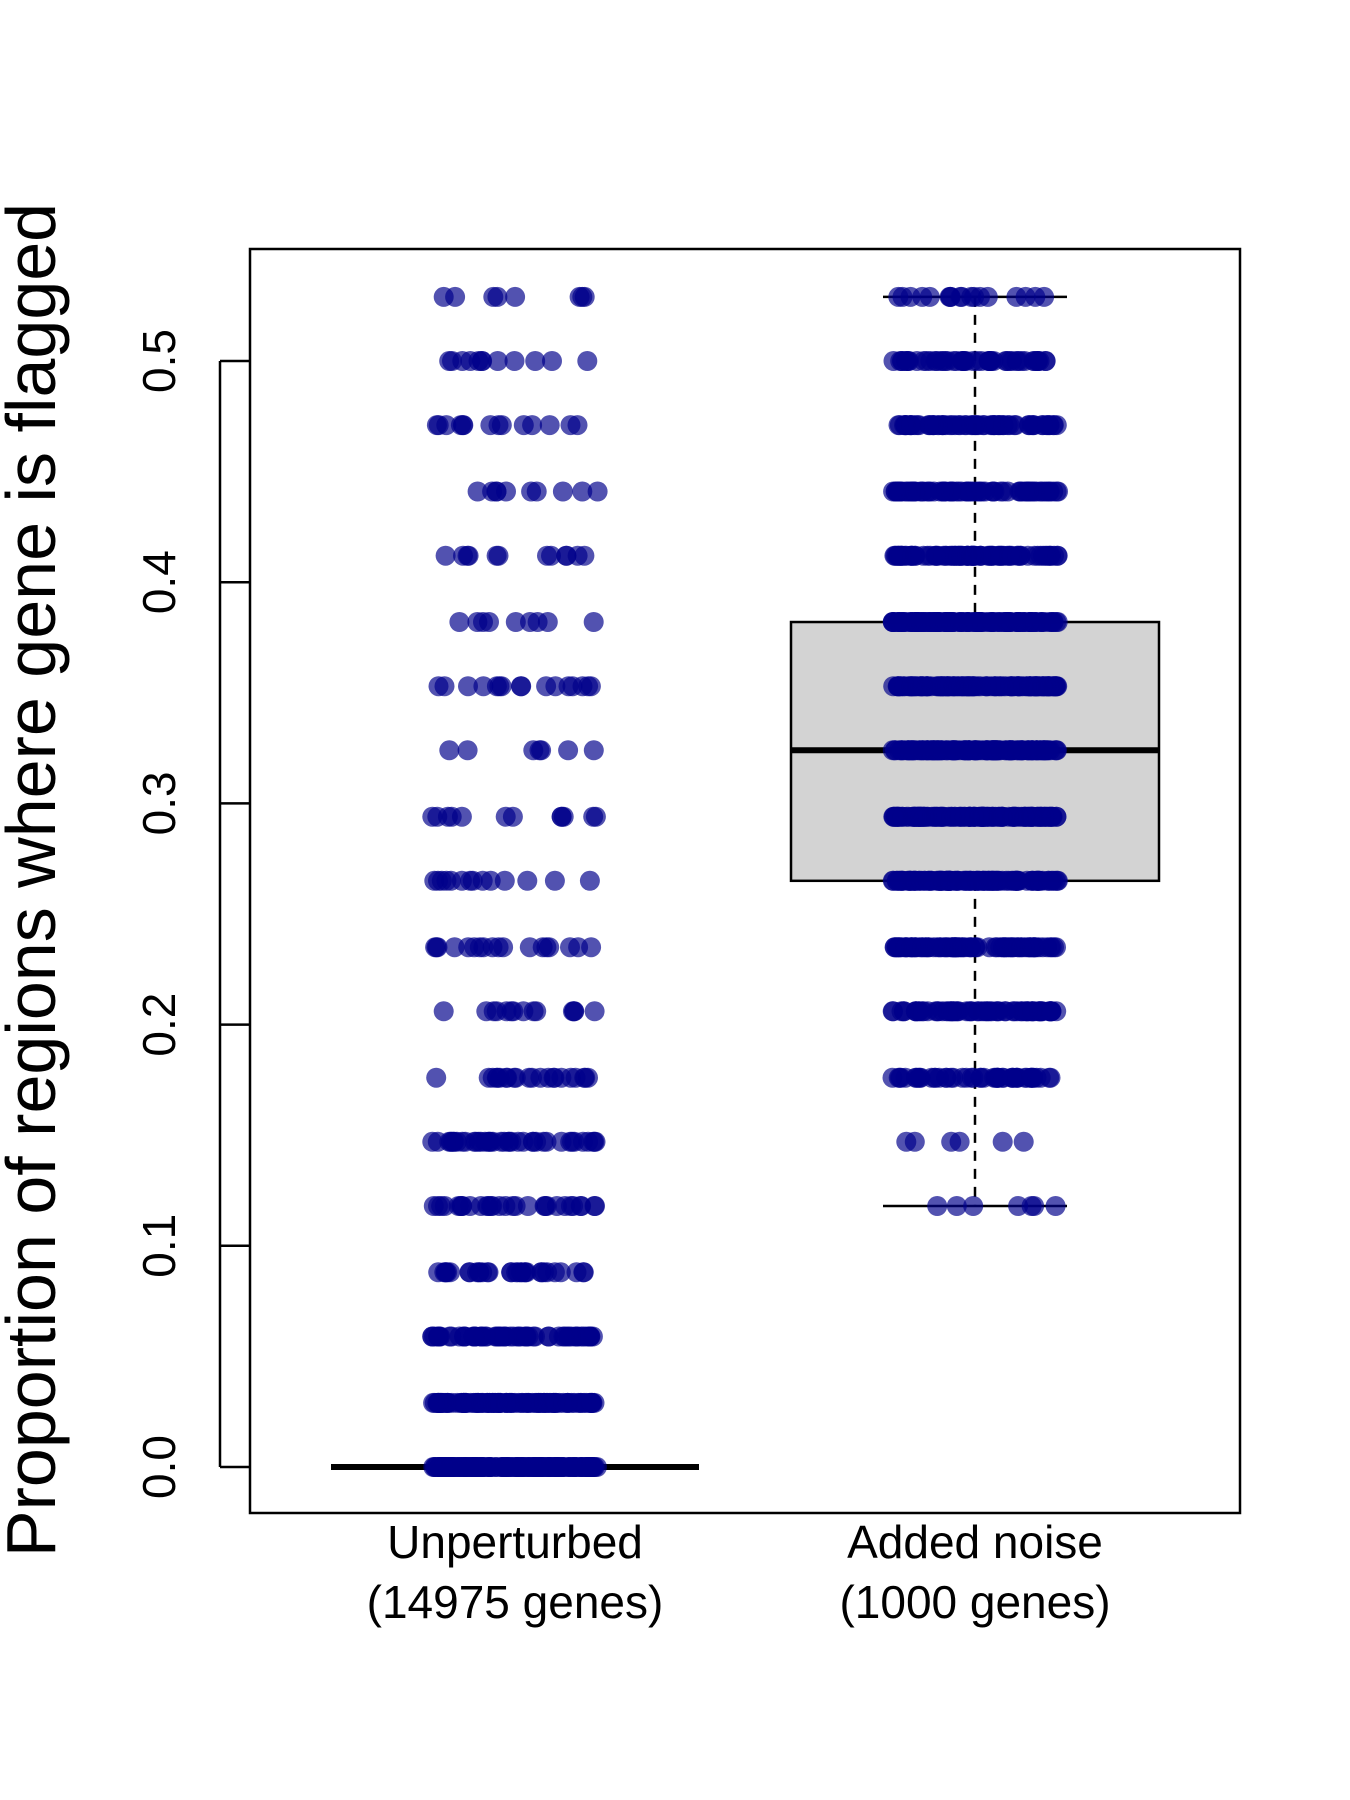  What do you see at coordinates (159, 1467) in the screenshot?
I see `y-tick-label: 0.0` at bounding box center [159, 1467].